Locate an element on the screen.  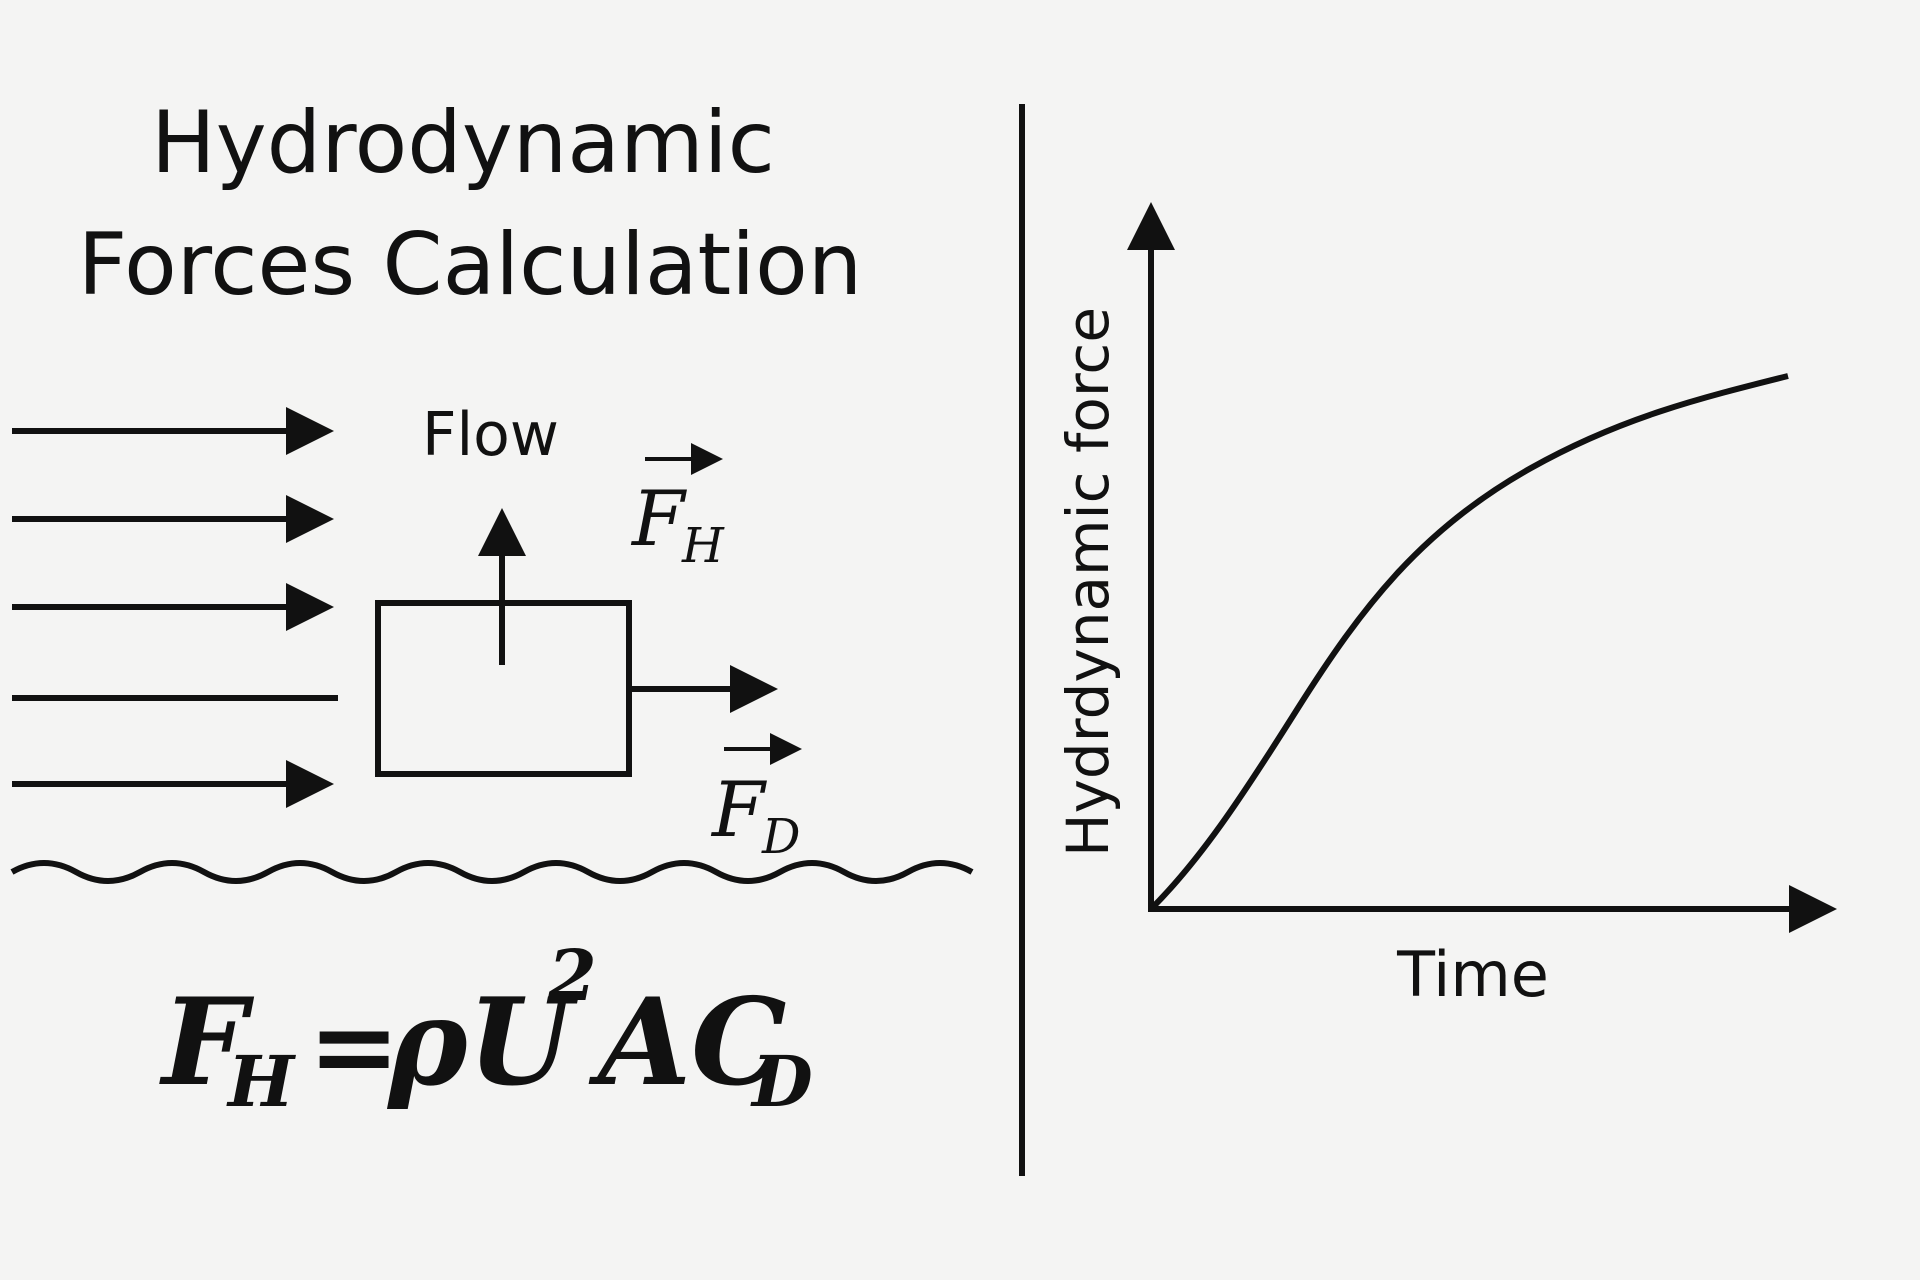
vector-subscript: H is located at coordinates (703, 546).